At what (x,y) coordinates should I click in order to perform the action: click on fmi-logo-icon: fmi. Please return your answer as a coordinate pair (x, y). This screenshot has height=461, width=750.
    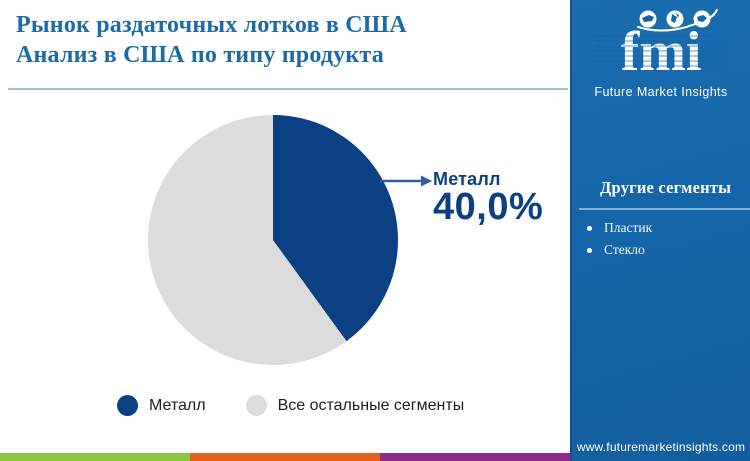
    Looking at the image, I should click on (661, 46).